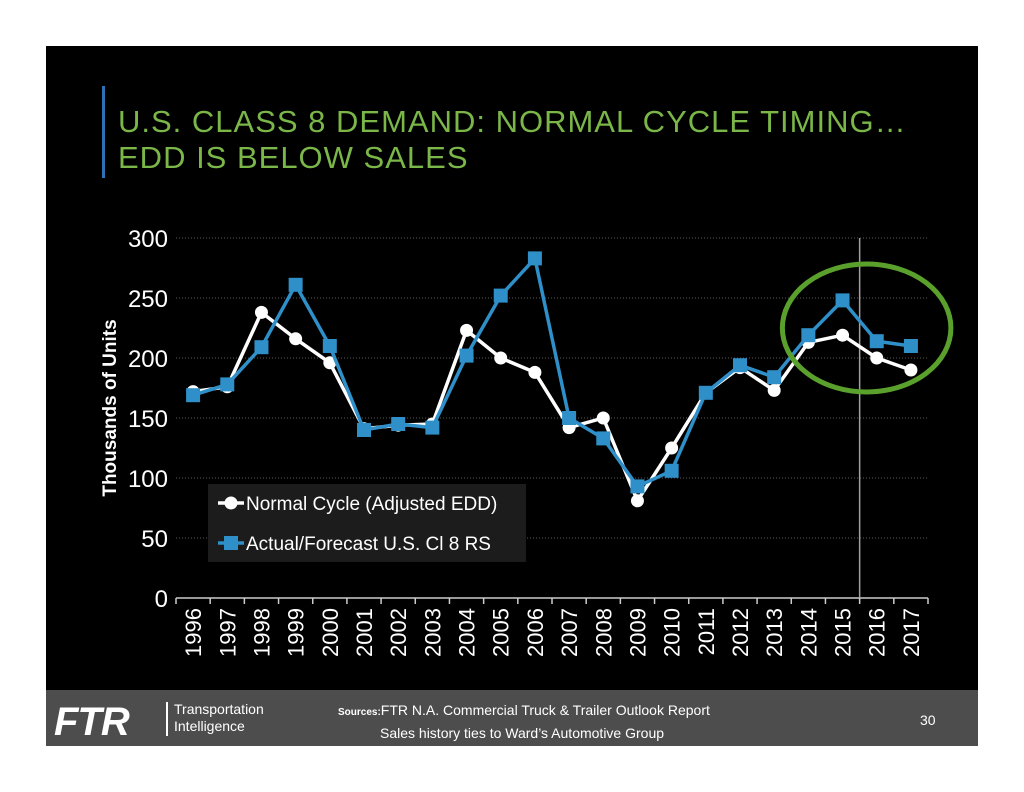 The image size is (1024, 792). What do you see at coordinates (293, 157) in the screenshot?
I see `title-line-2: EDD IS BELOW SALES` at bounding box center [293, 157].